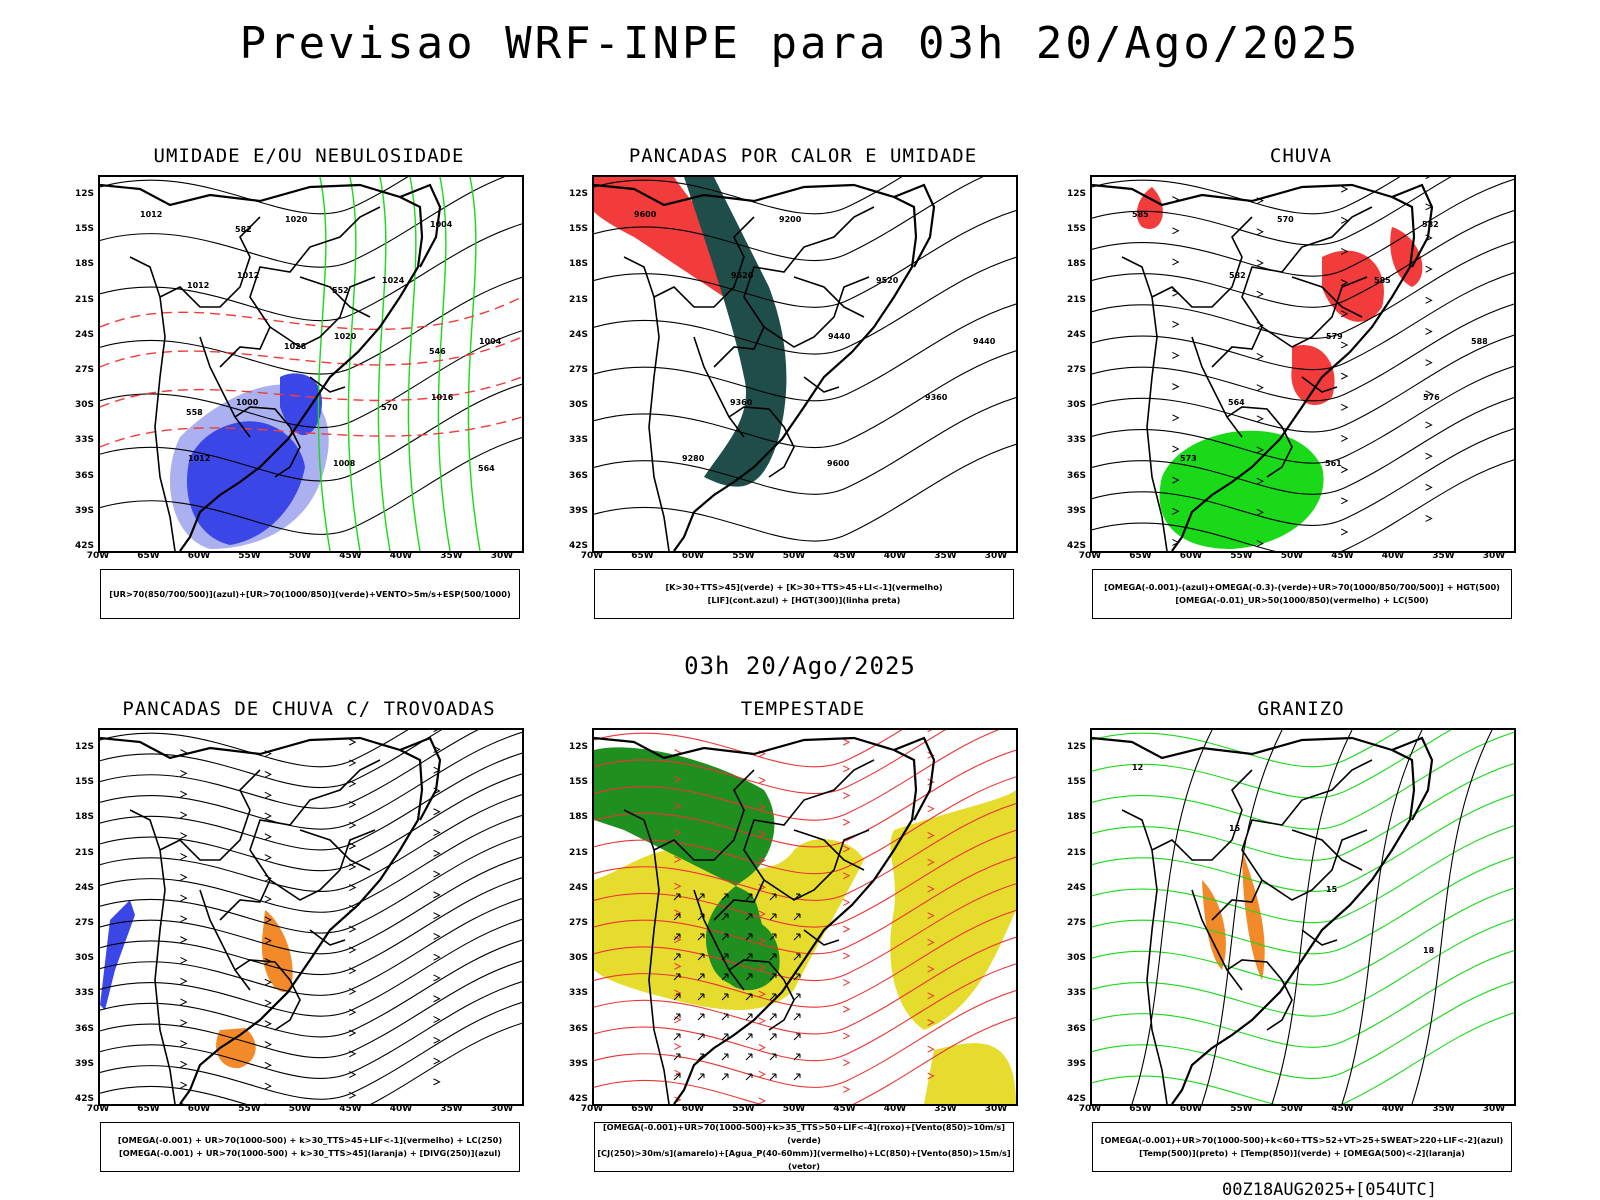  I want to click on longitude-label: 35W, so click(1443, 556).